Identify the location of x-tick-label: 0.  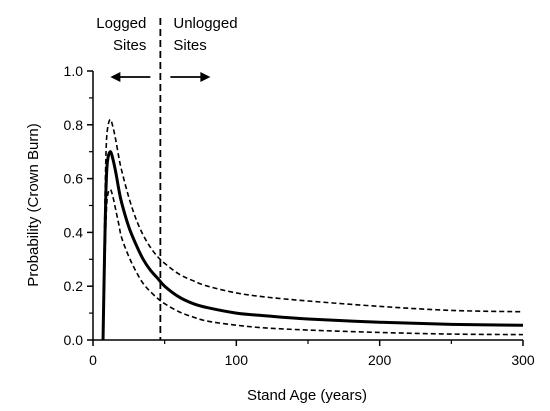
(93, 360).